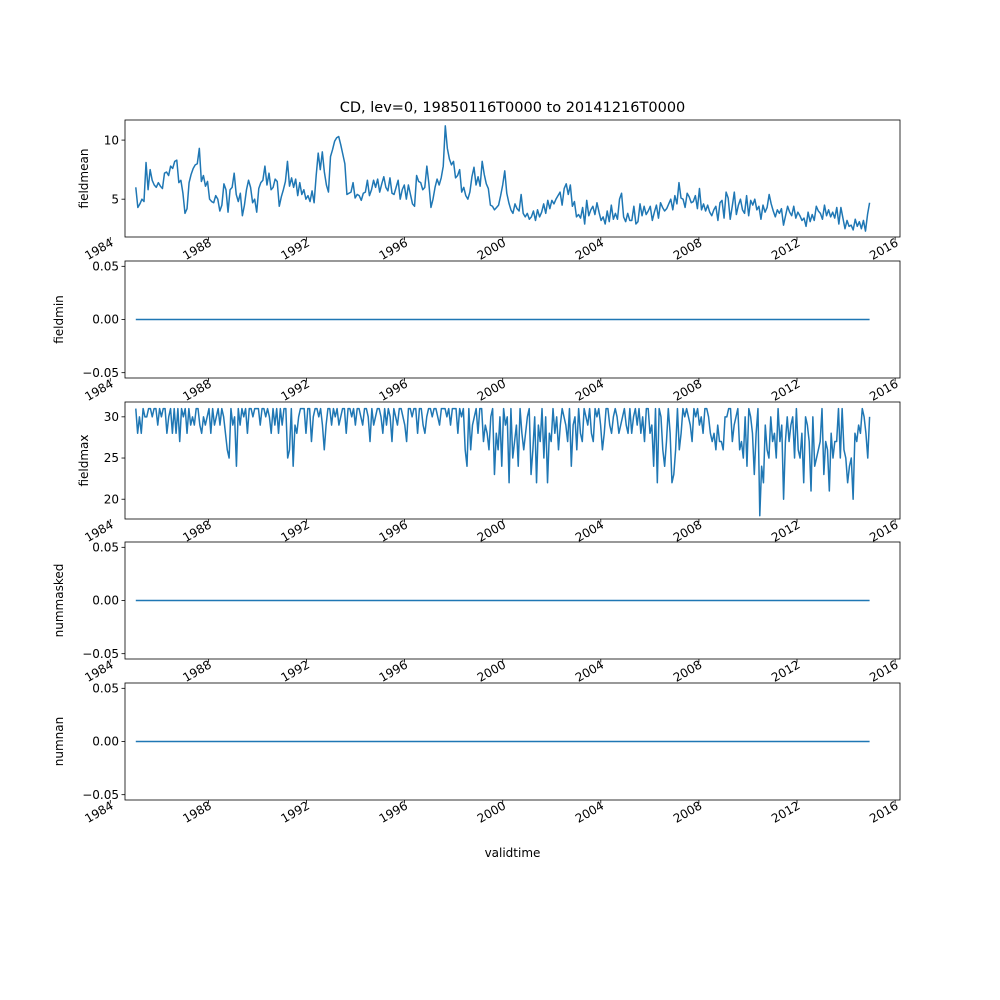 Image resolution: width=1000 pixels, height=1000 pixels. What do you see at coordinates (111, 458) in the screenshot?
I see `y-tick-label-fieldmax: 25` at bounding box center [111, 458].